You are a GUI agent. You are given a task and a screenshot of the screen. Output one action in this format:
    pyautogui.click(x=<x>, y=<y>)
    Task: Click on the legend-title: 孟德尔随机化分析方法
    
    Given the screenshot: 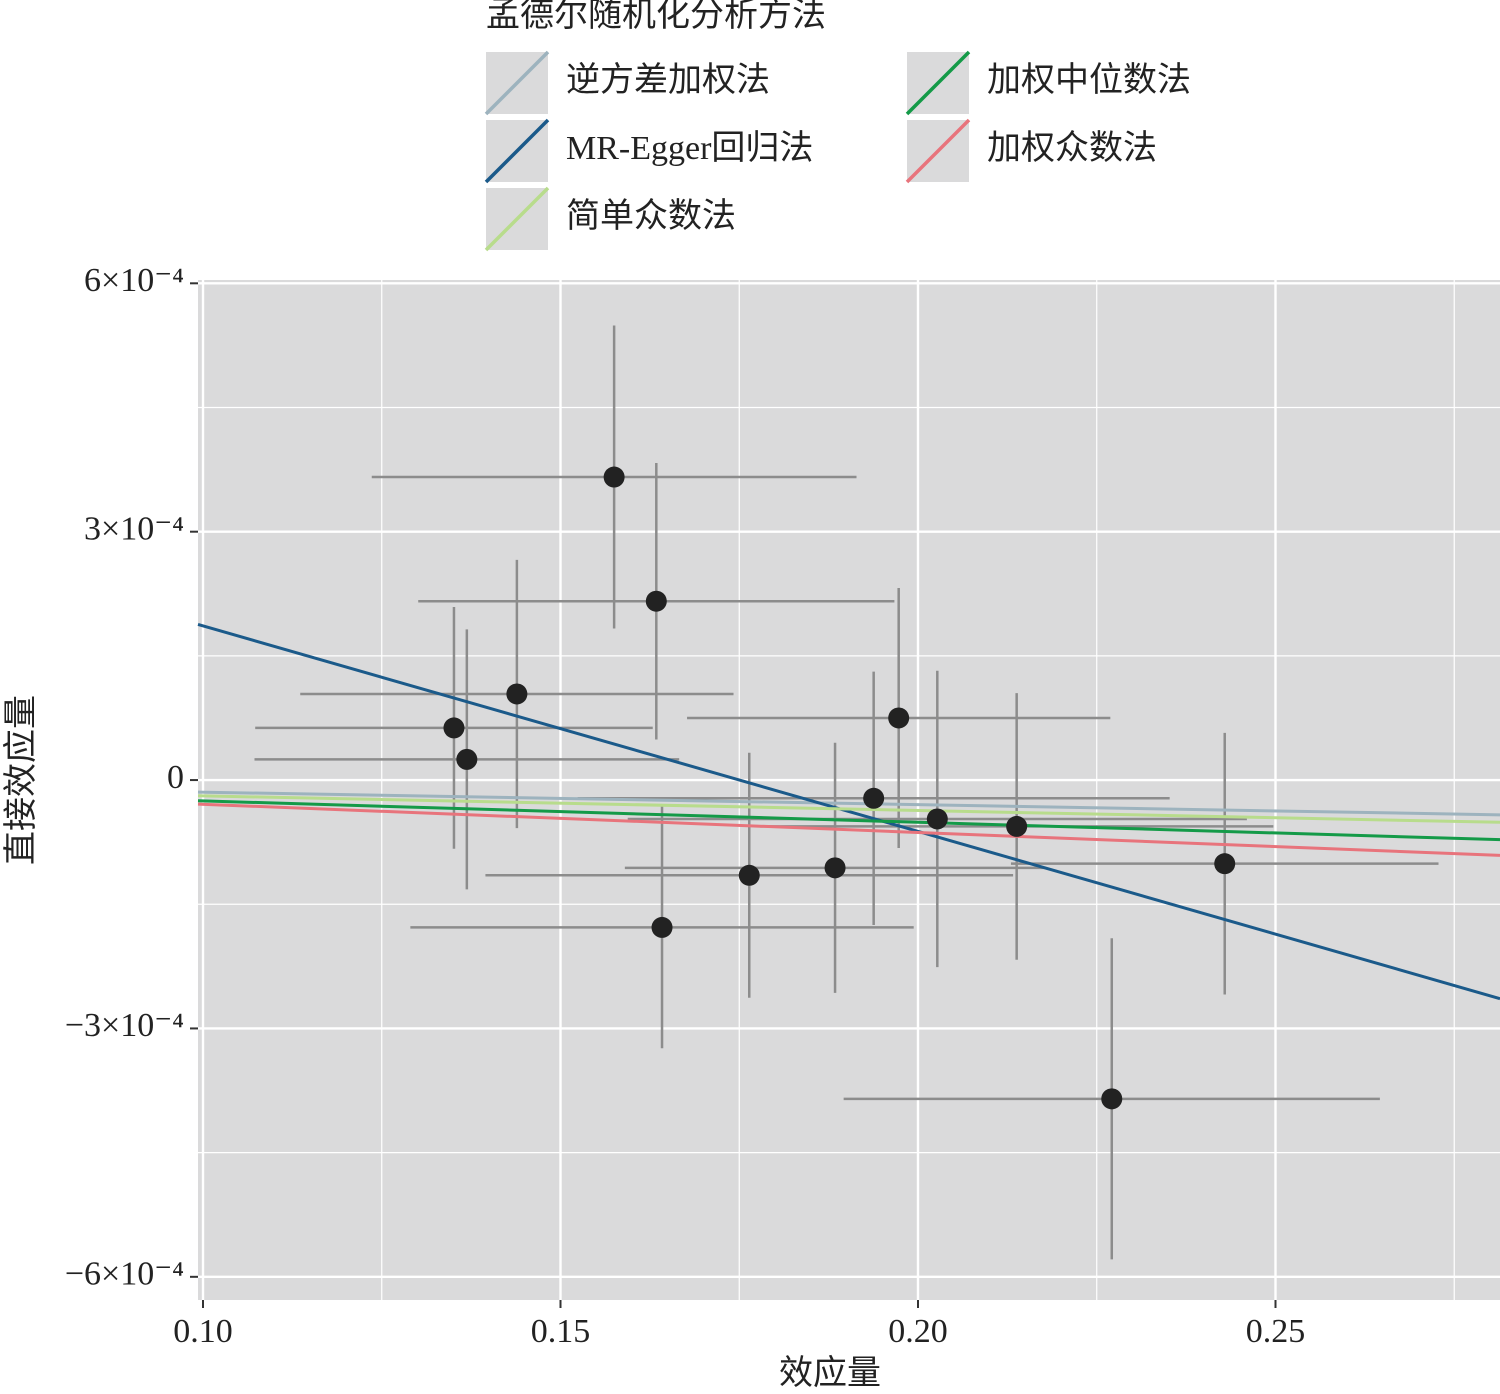 What is the action you would take?
    pyautogui.click(x=656, y=17)
    